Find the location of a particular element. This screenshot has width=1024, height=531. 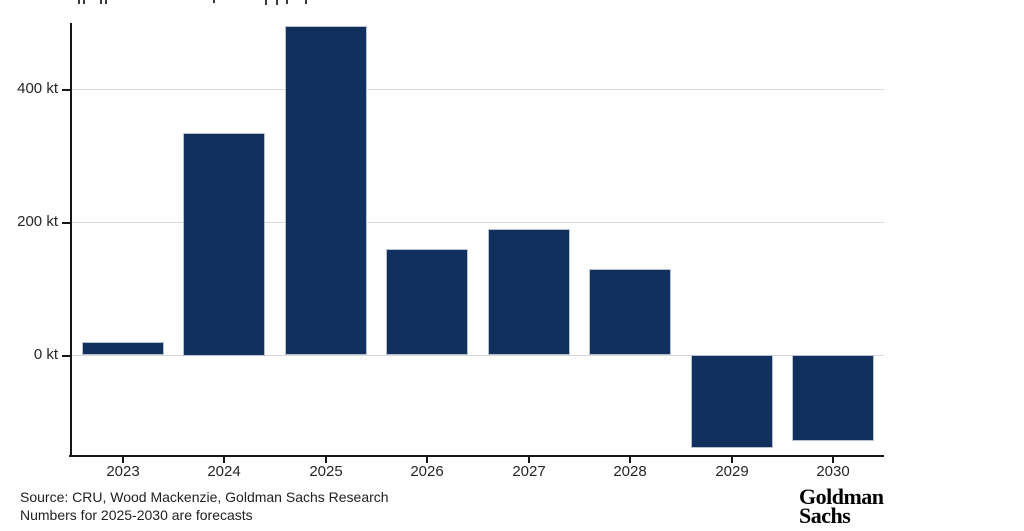

bar-2030 is located at coordinates (833, 398).